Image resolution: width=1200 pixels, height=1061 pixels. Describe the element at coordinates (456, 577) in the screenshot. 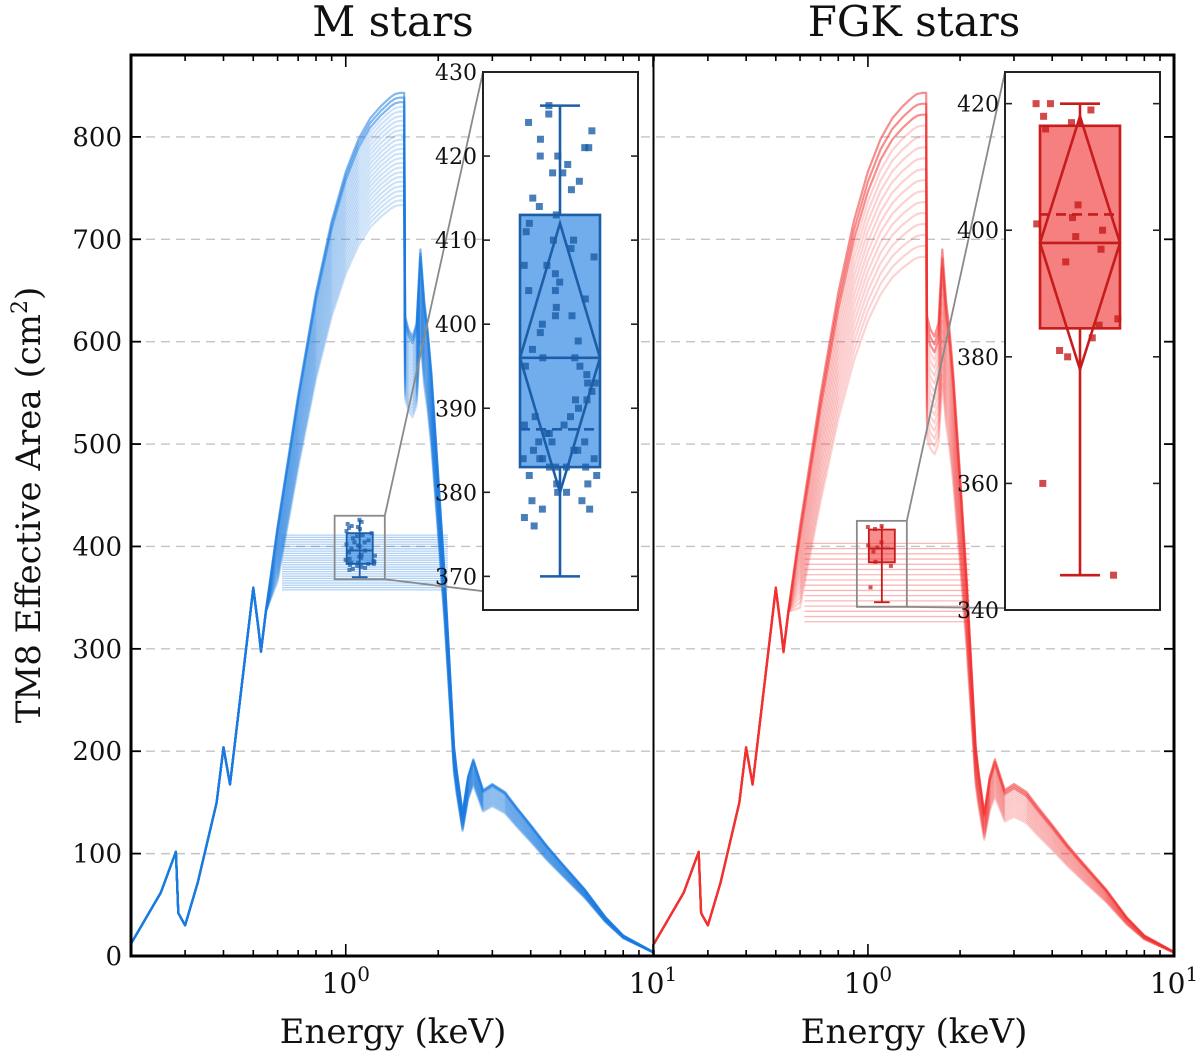

I see `inset-tick-label-370: 370` at that location.